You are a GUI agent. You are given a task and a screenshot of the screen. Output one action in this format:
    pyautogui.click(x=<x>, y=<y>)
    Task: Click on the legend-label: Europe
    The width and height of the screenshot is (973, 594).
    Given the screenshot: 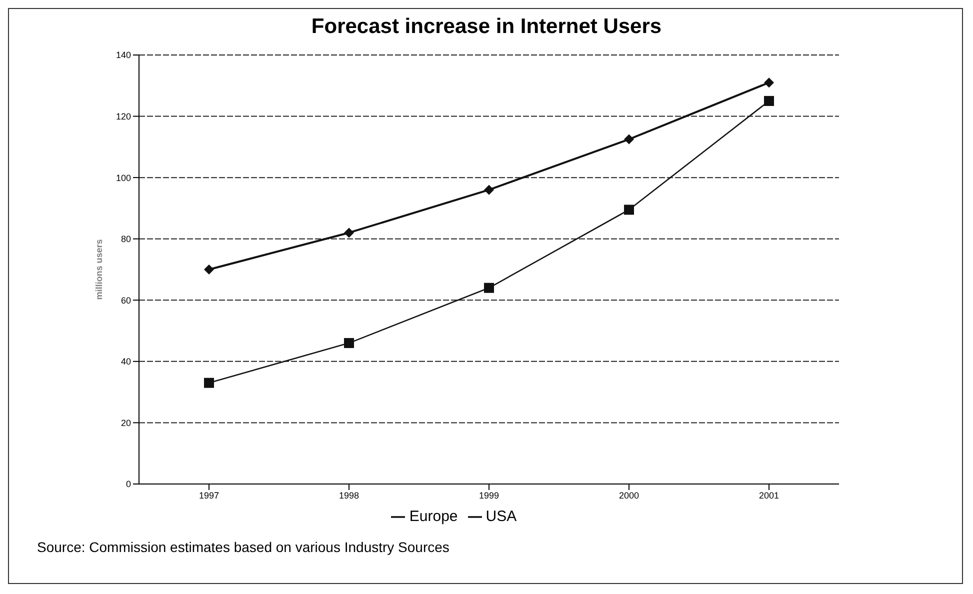 What is the action you would take?
    pyautogui.click(x=433, y=516)
    